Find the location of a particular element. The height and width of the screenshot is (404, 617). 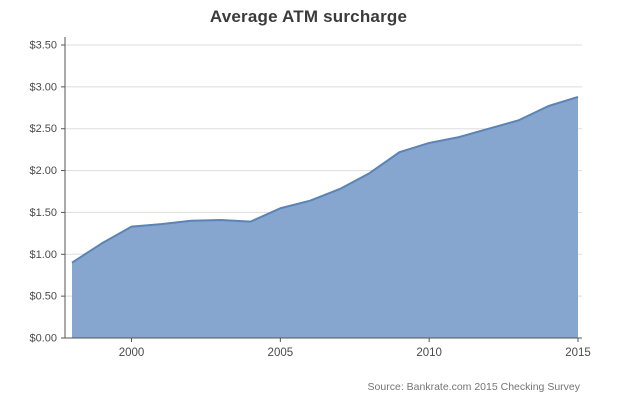

y-tick-label: $2.00 is located at coordinates (43, 171).